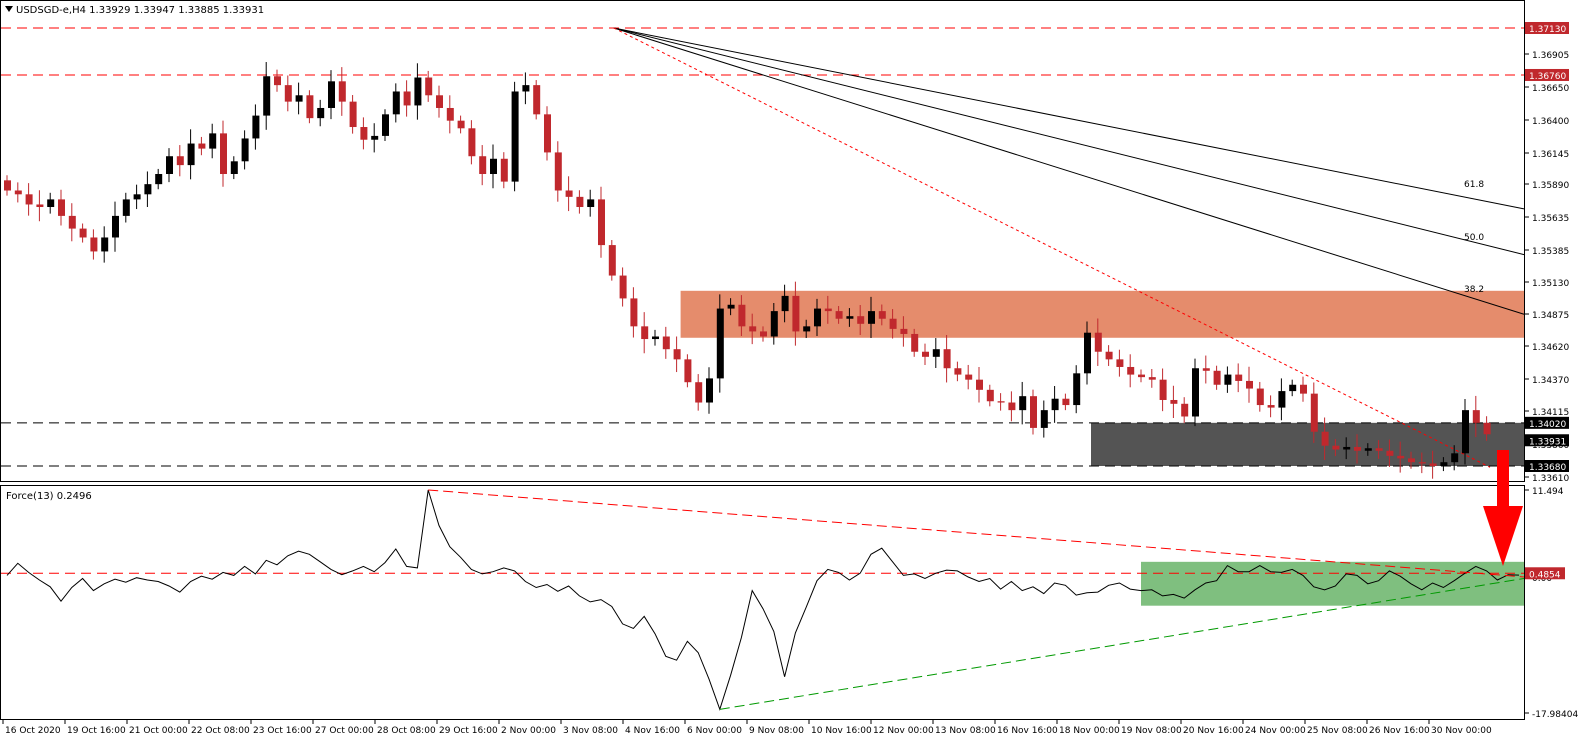 This screenshot has height=756, width=1594. I want to click on time-tick-label: 19 Oct 16:00, so click(96, 731).